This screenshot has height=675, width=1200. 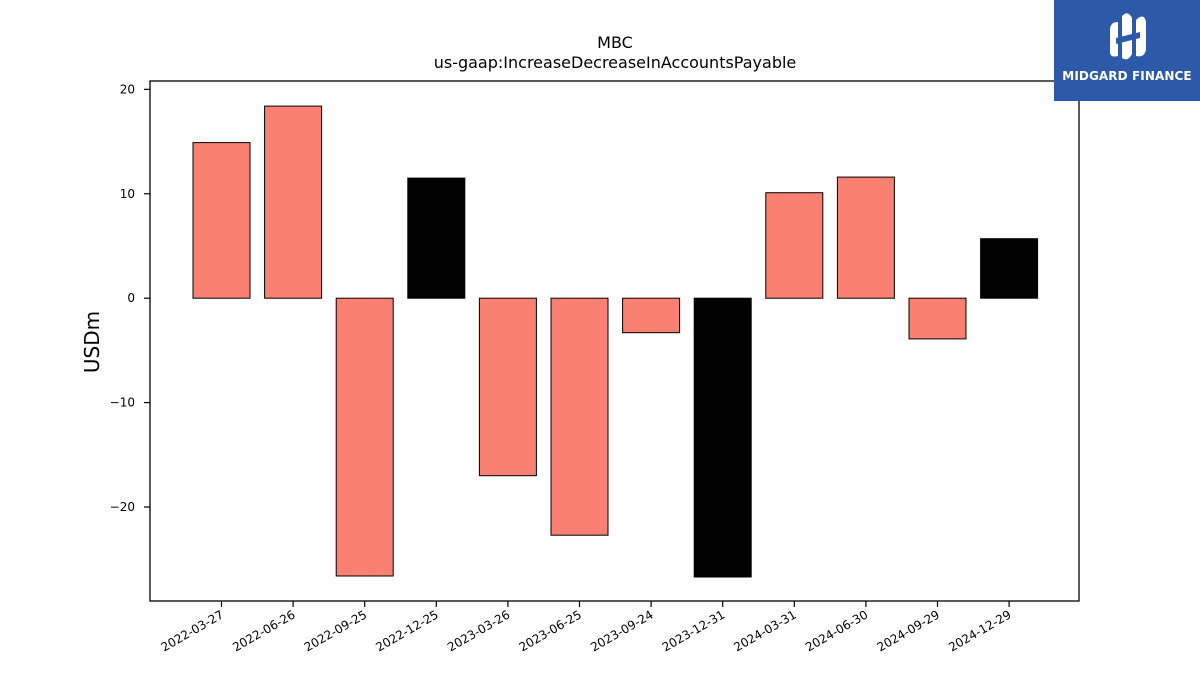 I want to click on x-tick-label: 2024-06-30, so click(x=836, y=630).